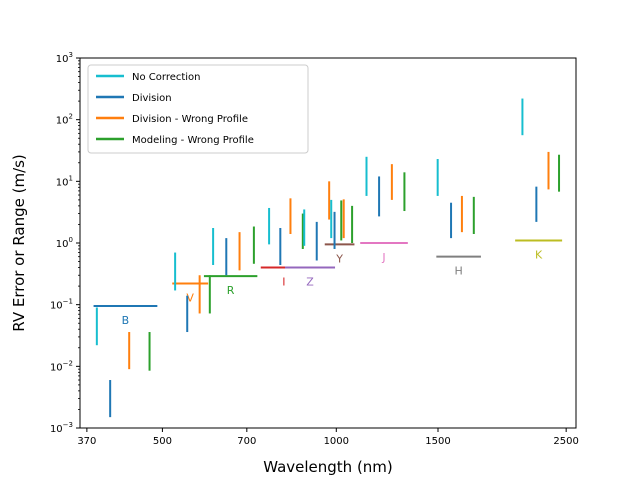 This screenshot has height=480, width=640. Describe the element at coordinates (61, 428) in the screenshot. I see `y-tick-label: 10⁻³` at that location.